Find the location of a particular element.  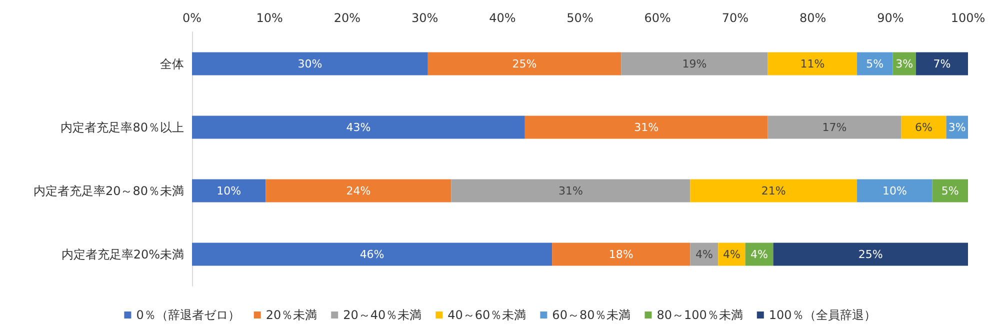

x-tick-label: 90% is located at coordinates (890, 18).